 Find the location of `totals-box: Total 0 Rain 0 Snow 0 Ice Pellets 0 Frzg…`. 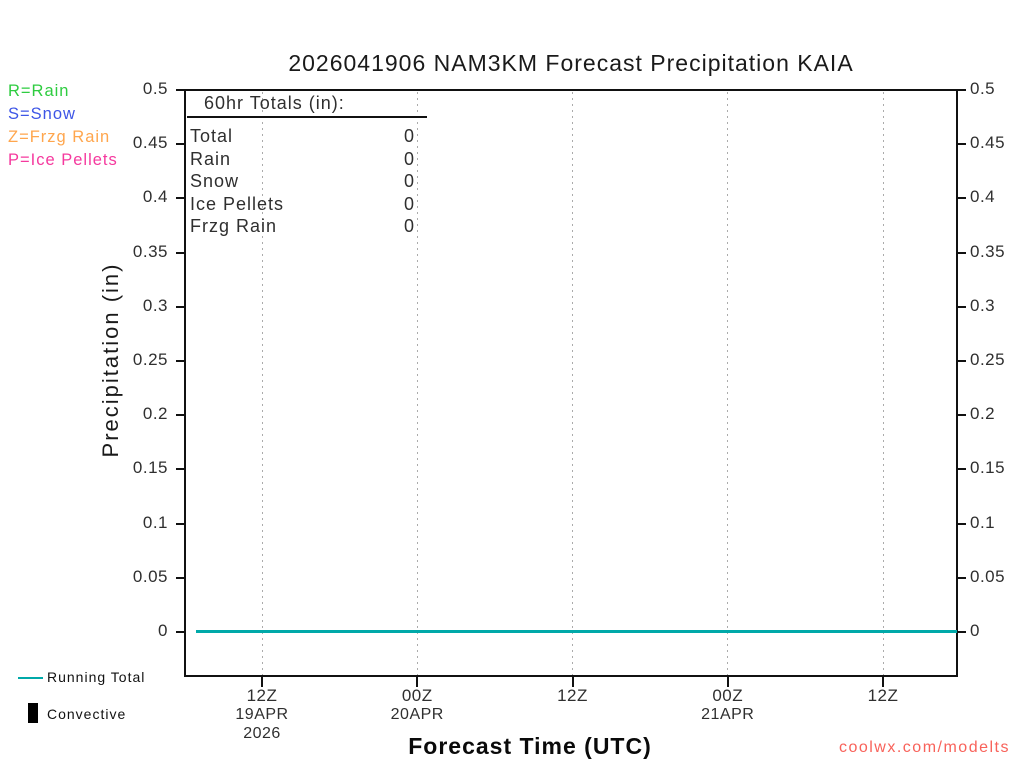

totals-box: Total 0 Rain 0 Snow 0 Ice Pellets 0 Frzg… is located at coordinates (302, 181).